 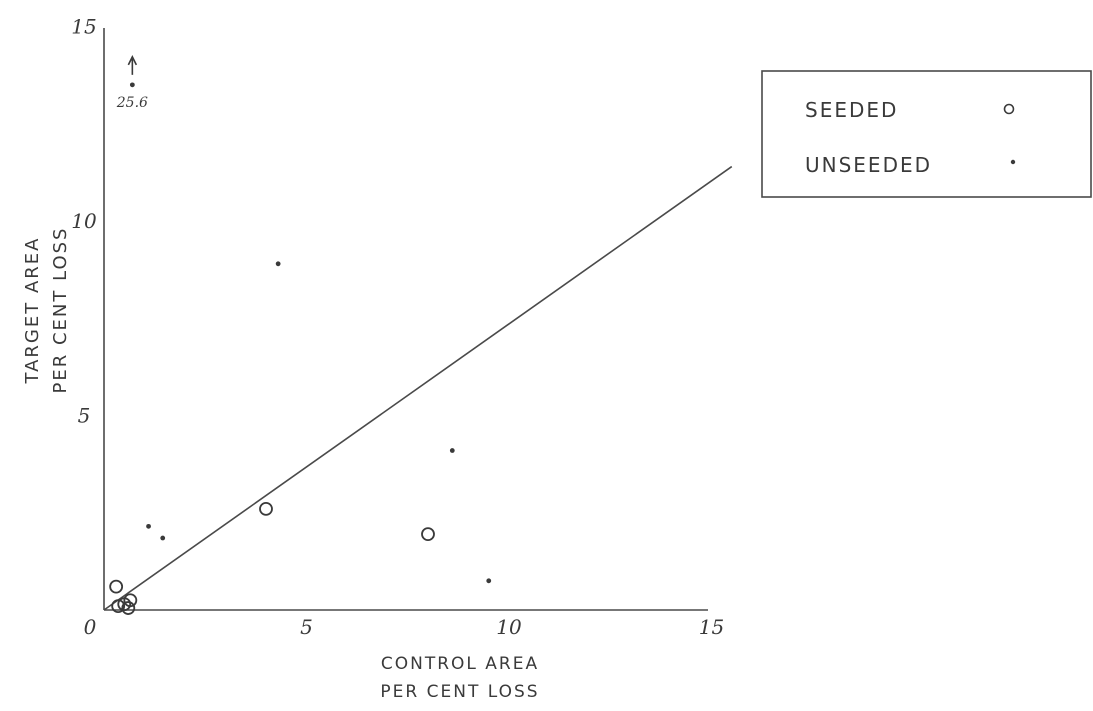 I want to click on x-tick-labels: 0 5 10 15, so click(x=404, y=627).